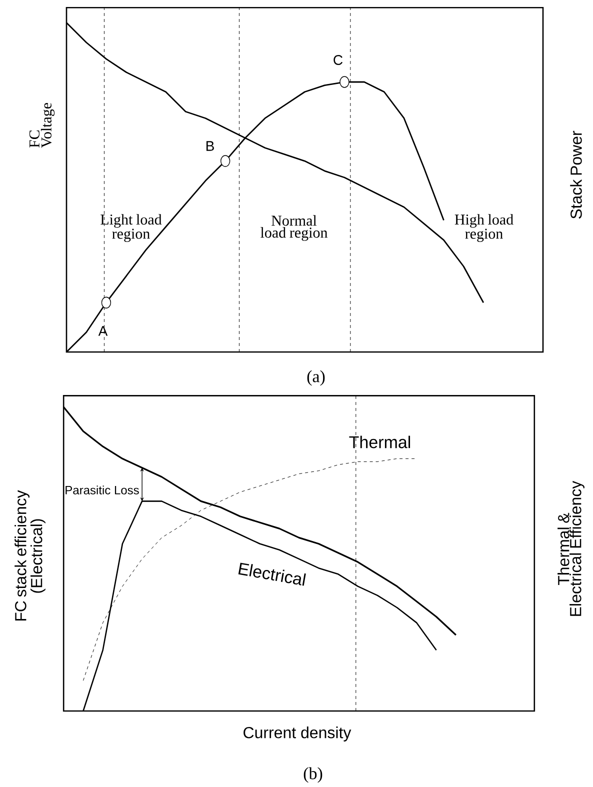 Image resolution: width=593 pixels, height=787 pixels. What do you see at coordinates (576, 174) in the screenshot?
I see `y2-axis-title: Stack Power` at bounding box center [576, 174].